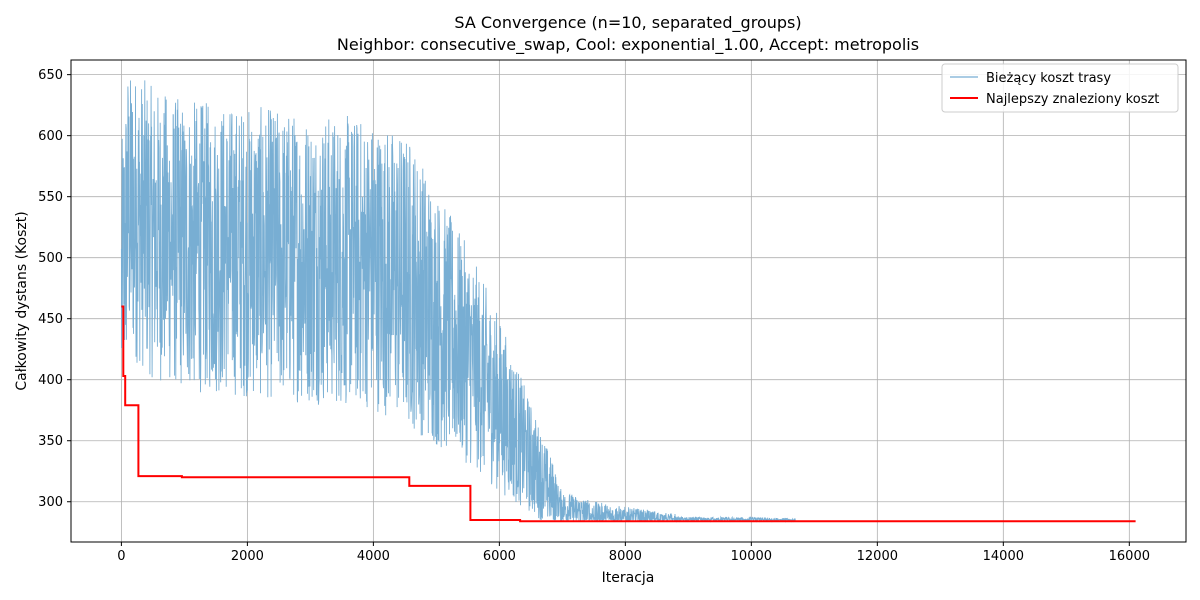 The width and height of the screenshot is (1200, 600). What do you see at coordinates (22, 300) in the screenshot?
I see `y-axis-label: Całkowity dystans (Koszt)` at bounding box center [22, 300].